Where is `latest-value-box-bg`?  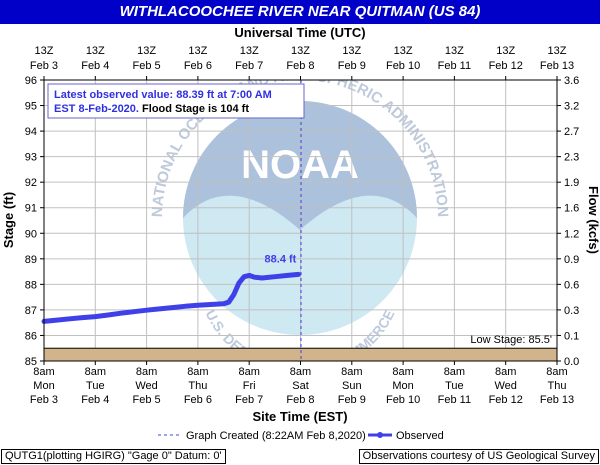 latest-value-box-bg is located at coordinates (176, 101).